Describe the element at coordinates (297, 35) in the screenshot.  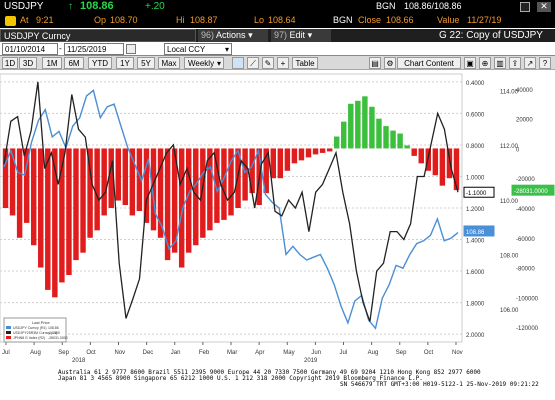
I see `edit-label: Edit` at that location.